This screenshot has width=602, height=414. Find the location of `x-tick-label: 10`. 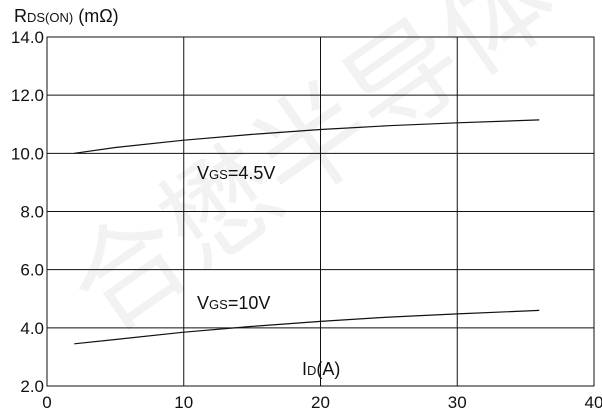

x-tick-label: 10 is located at coordinates (183, 402).